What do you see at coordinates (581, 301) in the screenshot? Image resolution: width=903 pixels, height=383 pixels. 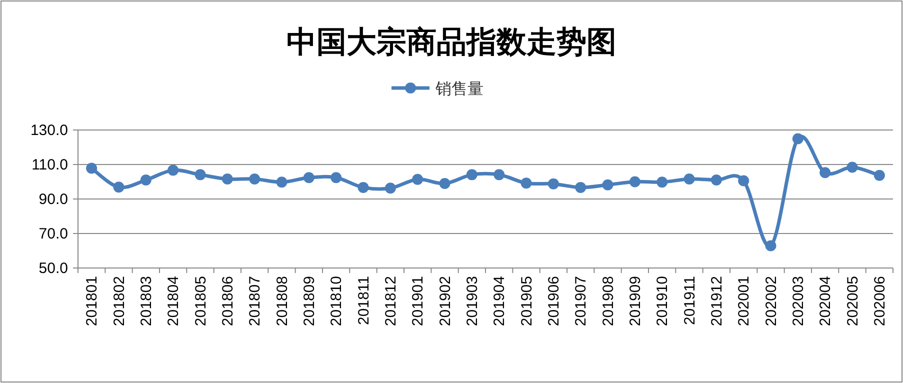 I see `x-tick-label: 201907` at bounding box center [581, 301].